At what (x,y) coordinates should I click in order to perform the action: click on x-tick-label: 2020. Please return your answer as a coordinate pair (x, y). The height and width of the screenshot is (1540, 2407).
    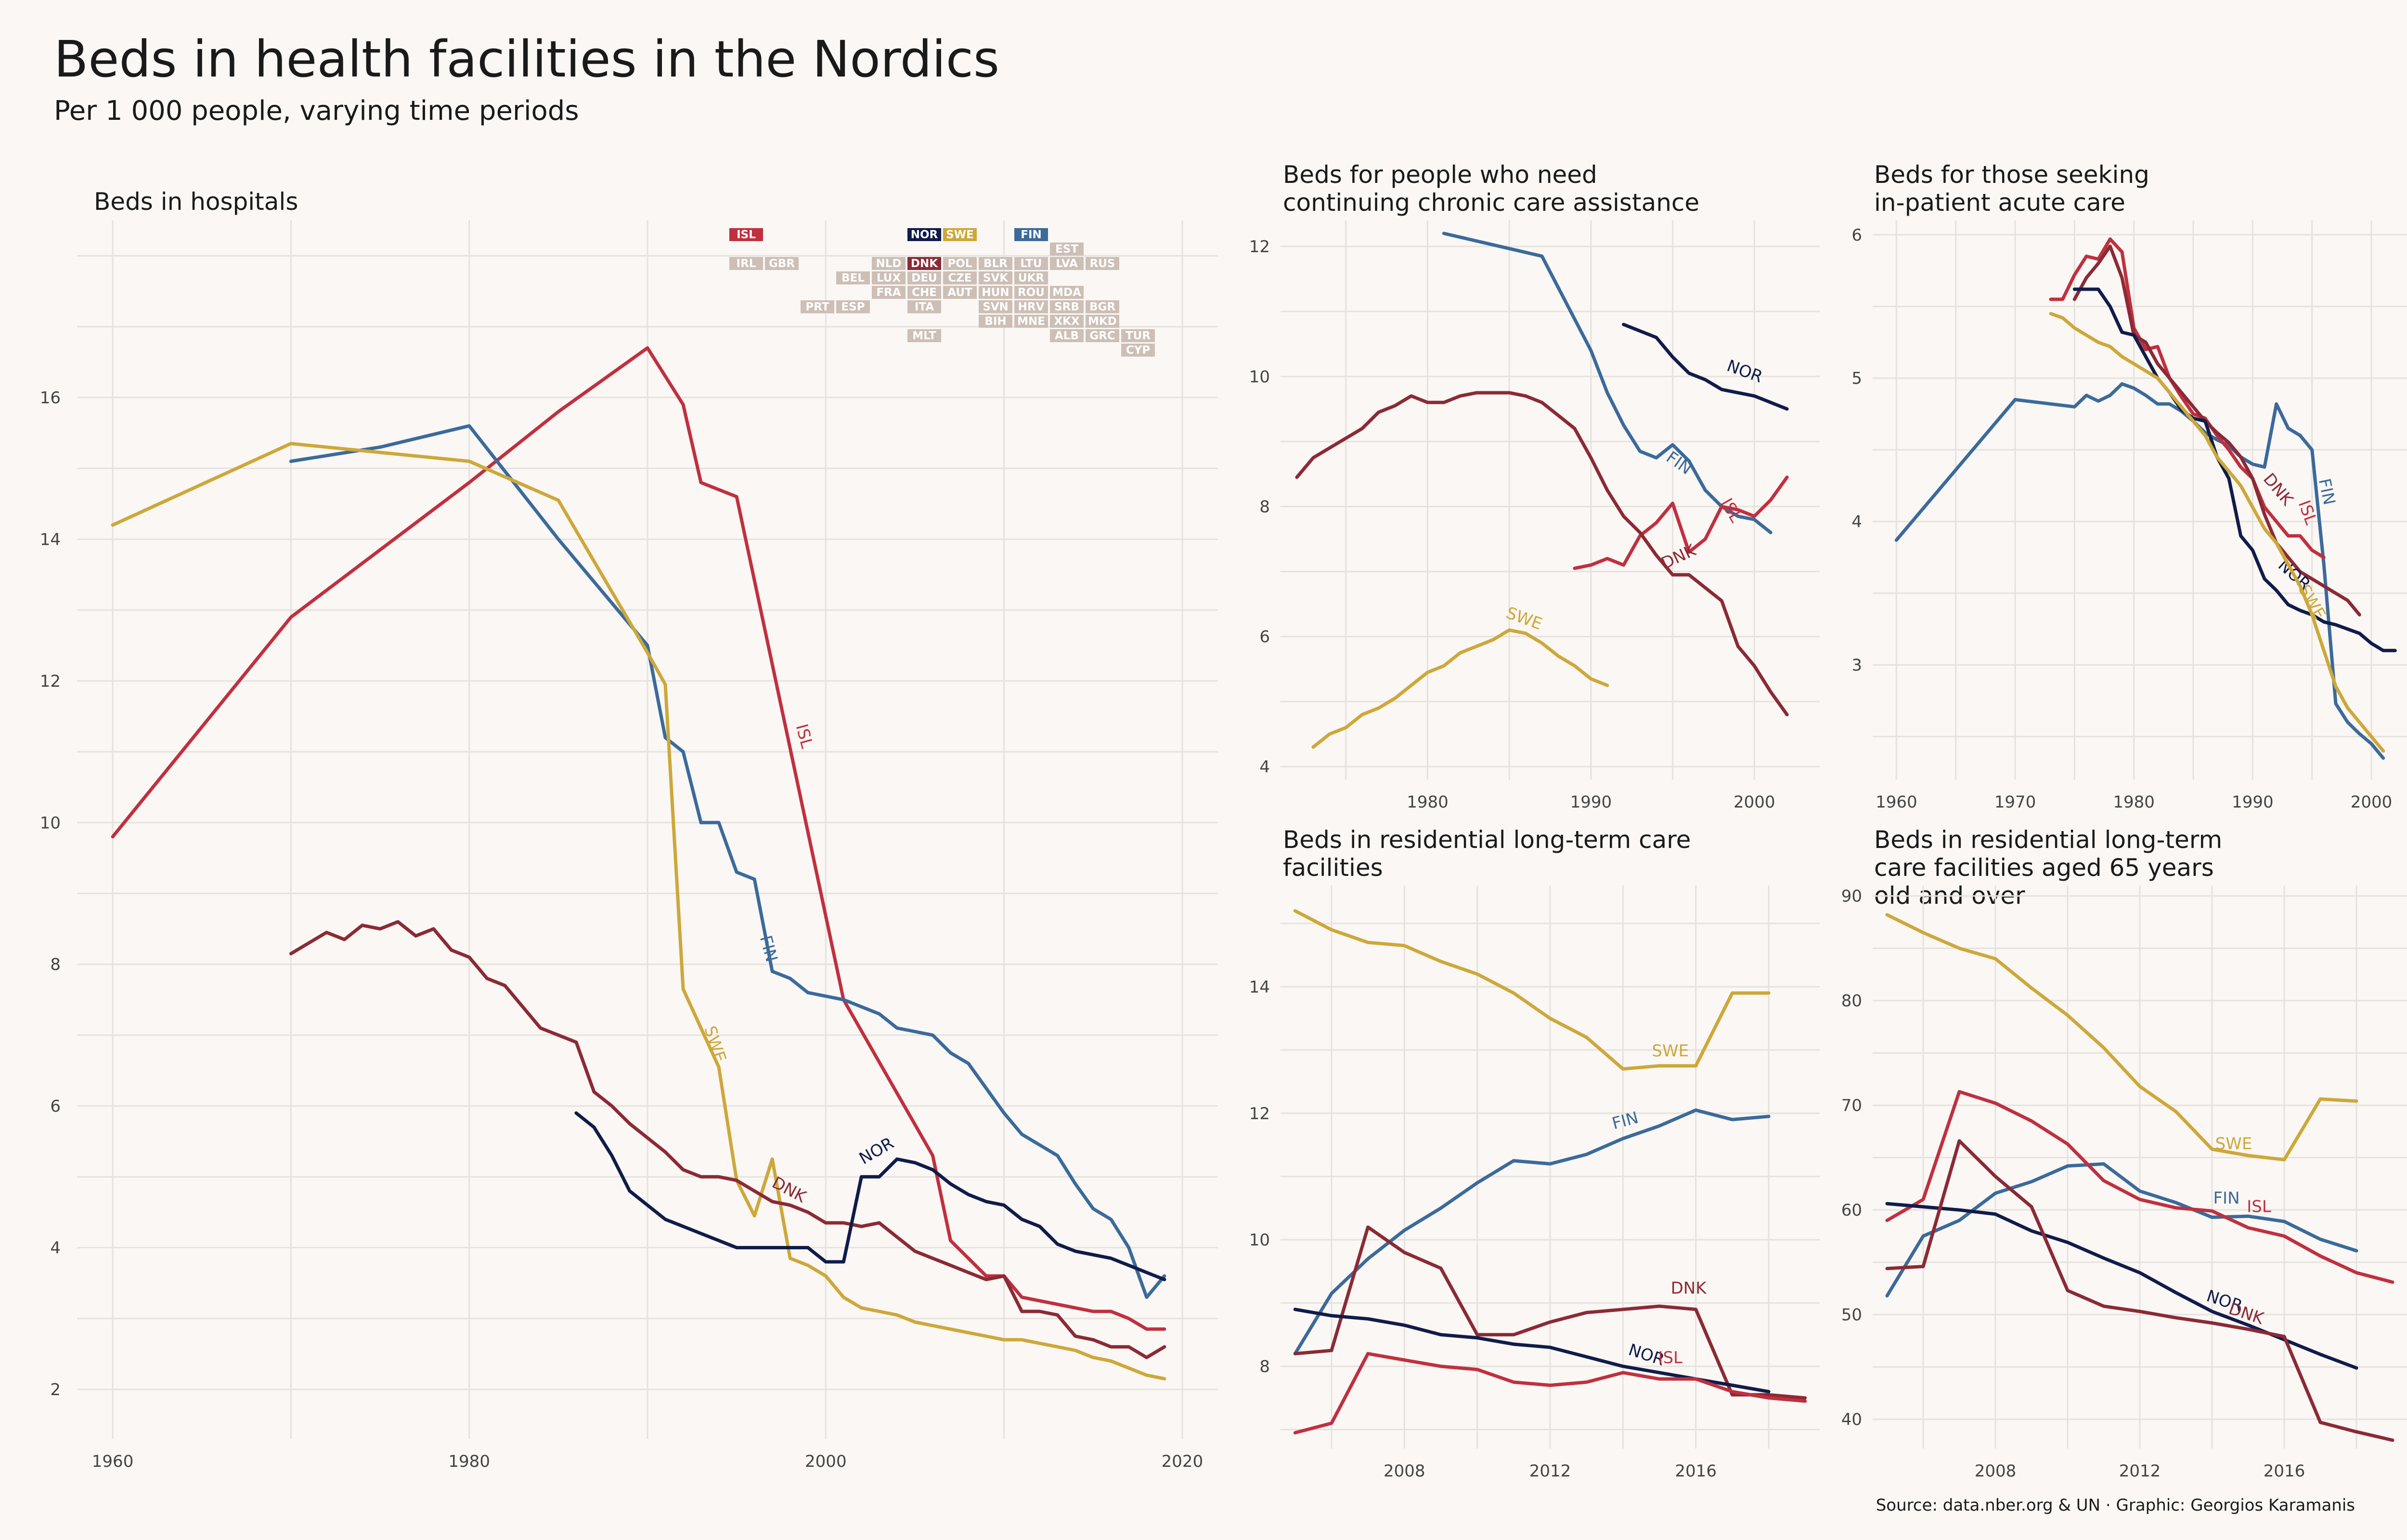
    Looking at the image, I should click on (1183, 1461).